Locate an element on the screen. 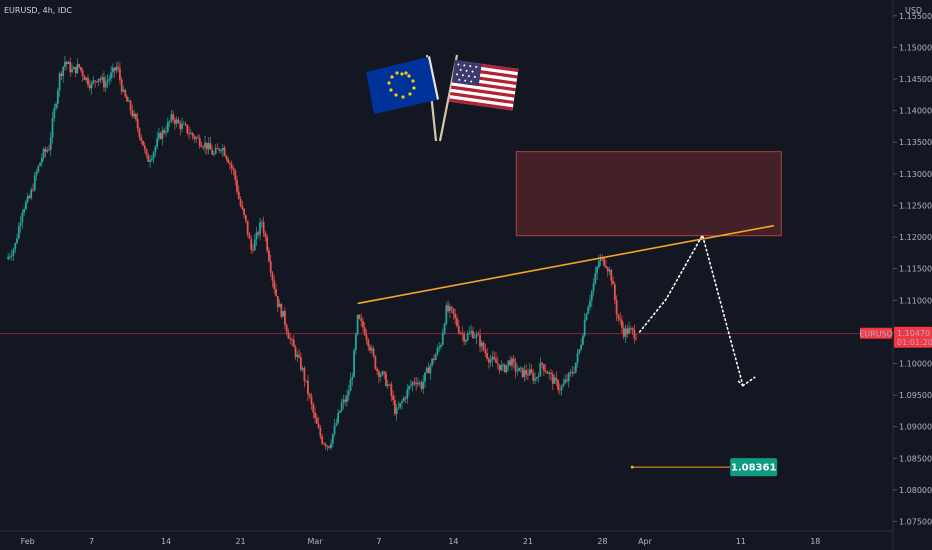 This screenshot has width=932, height=550. y-tick-label: 1.14000 is located at coordinates (915, 111).